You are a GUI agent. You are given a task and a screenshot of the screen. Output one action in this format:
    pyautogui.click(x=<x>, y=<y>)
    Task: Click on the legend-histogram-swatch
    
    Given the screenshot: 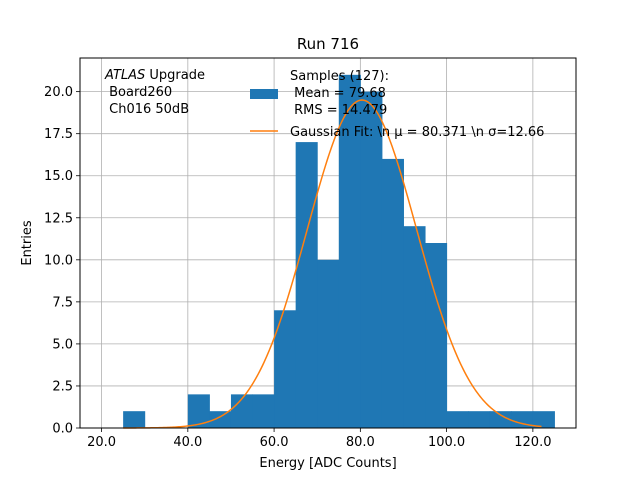 What is the action you would take?
    pyautogui.click(x=264, y=94)
    